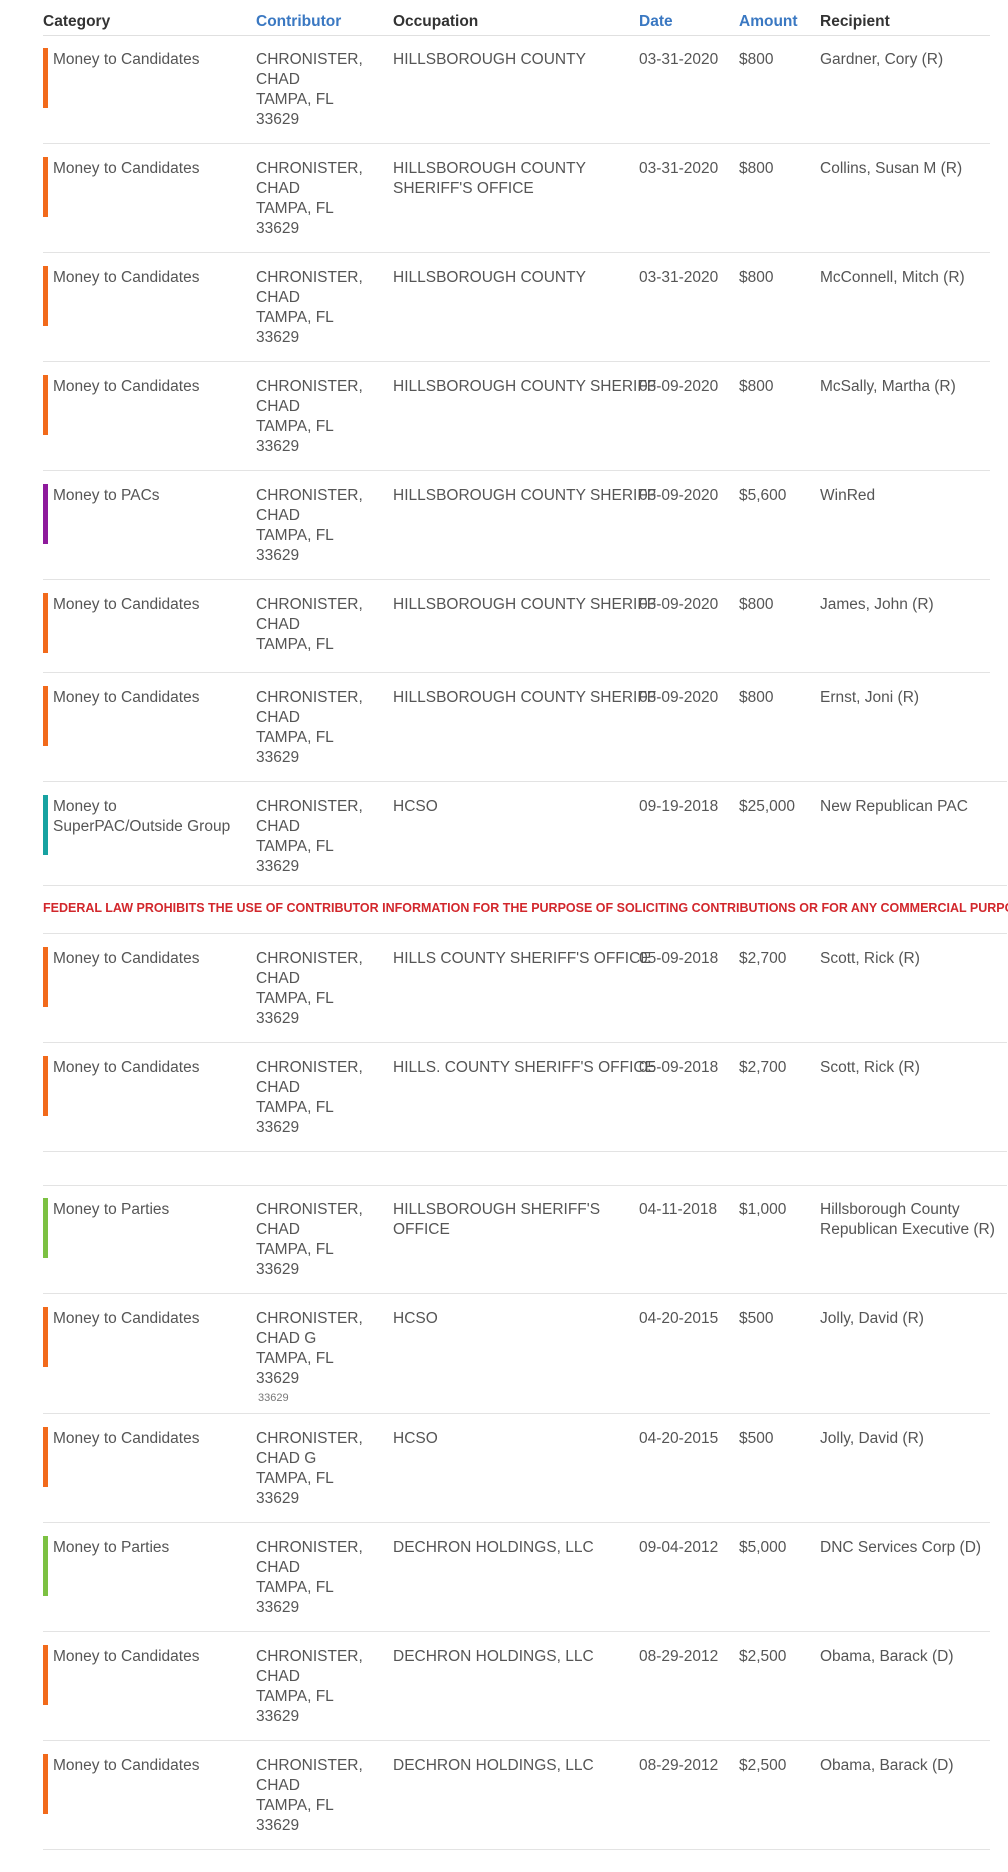 The width and height of the screenshot is (1008, 1872). I want to click on recipient-cell: Gardner, Cory (R), so click(910, 60).